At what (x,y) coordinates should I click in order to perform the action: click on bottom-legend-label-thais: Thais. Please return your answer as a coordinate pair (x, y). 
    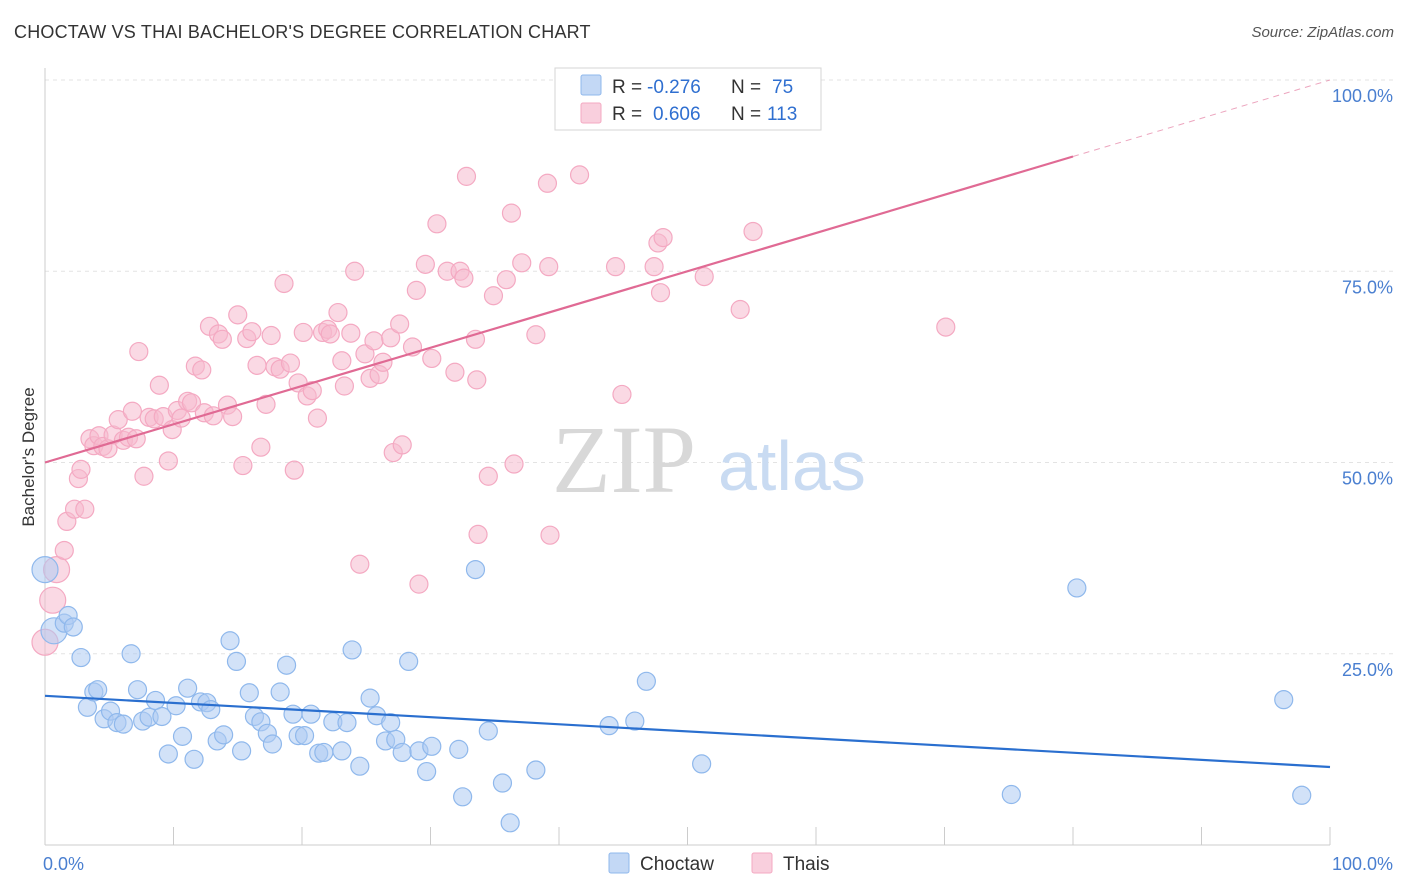
    Looking at the image, I should click on (806, 864).